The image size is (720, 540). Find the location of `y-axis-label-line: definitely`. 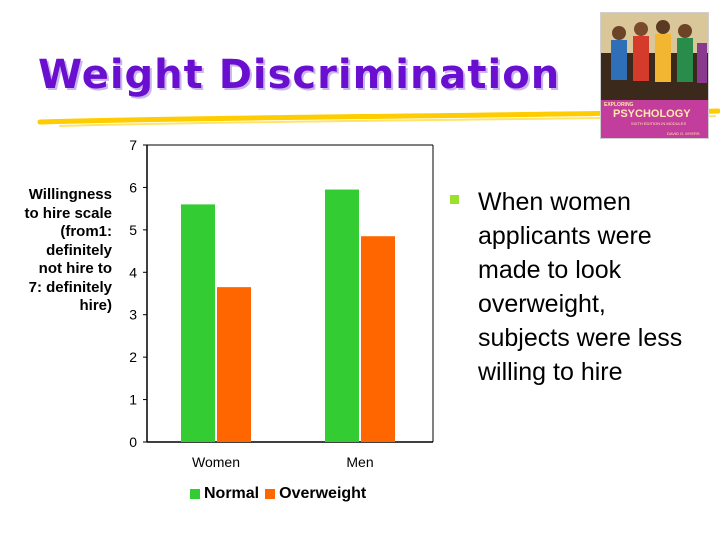

y-axis-label-line: definitely is located at coordinates (79, 250).